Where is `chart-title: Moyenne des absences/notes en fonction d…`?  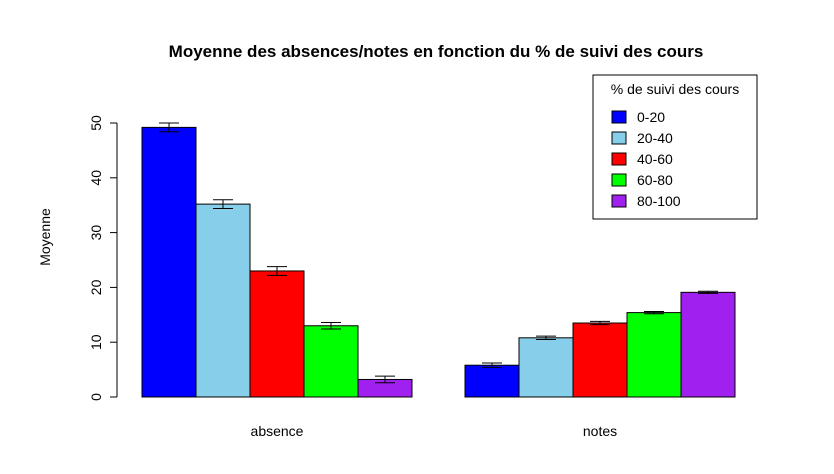
chart-title: Moyenne des absences/notes en fonction d… is located at coordinates (436, 51).